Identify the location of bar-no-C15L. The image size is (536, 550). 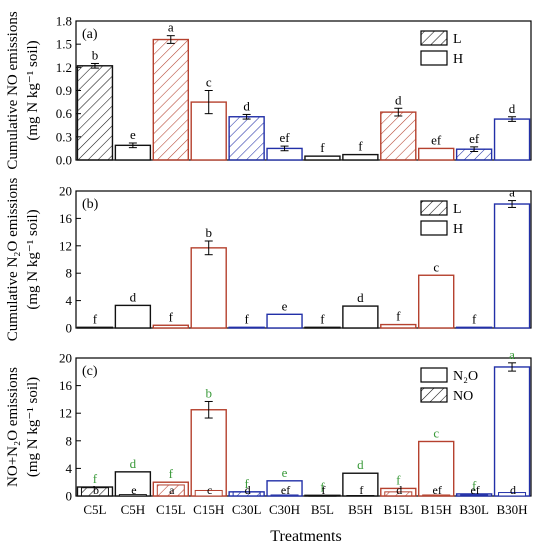
(170, 490).